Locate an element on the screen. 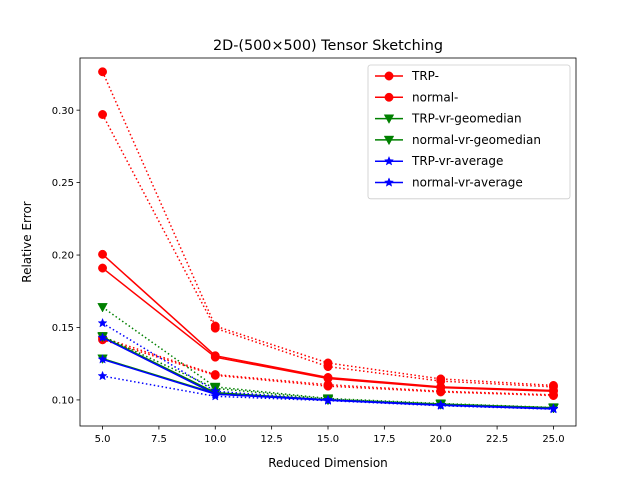  y-tick-label: 0.10 is located at coordinates (63, 401).